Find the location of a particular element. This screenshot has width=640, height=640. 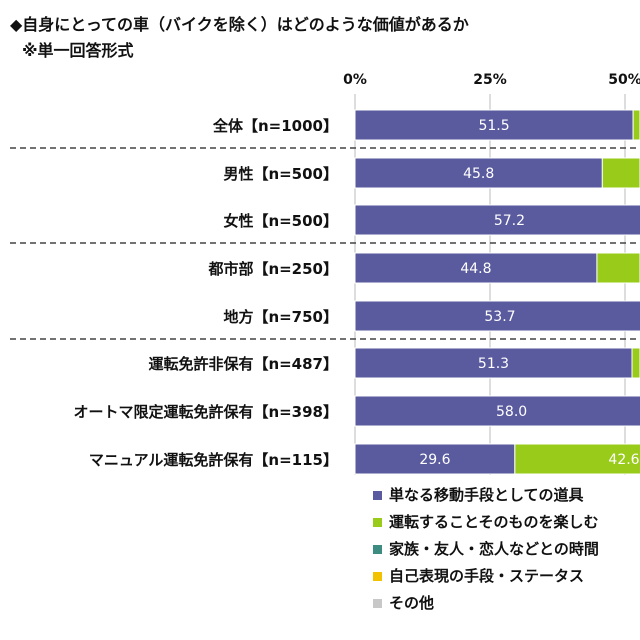

legend-label: その他 is located at coordinates (411, 603).